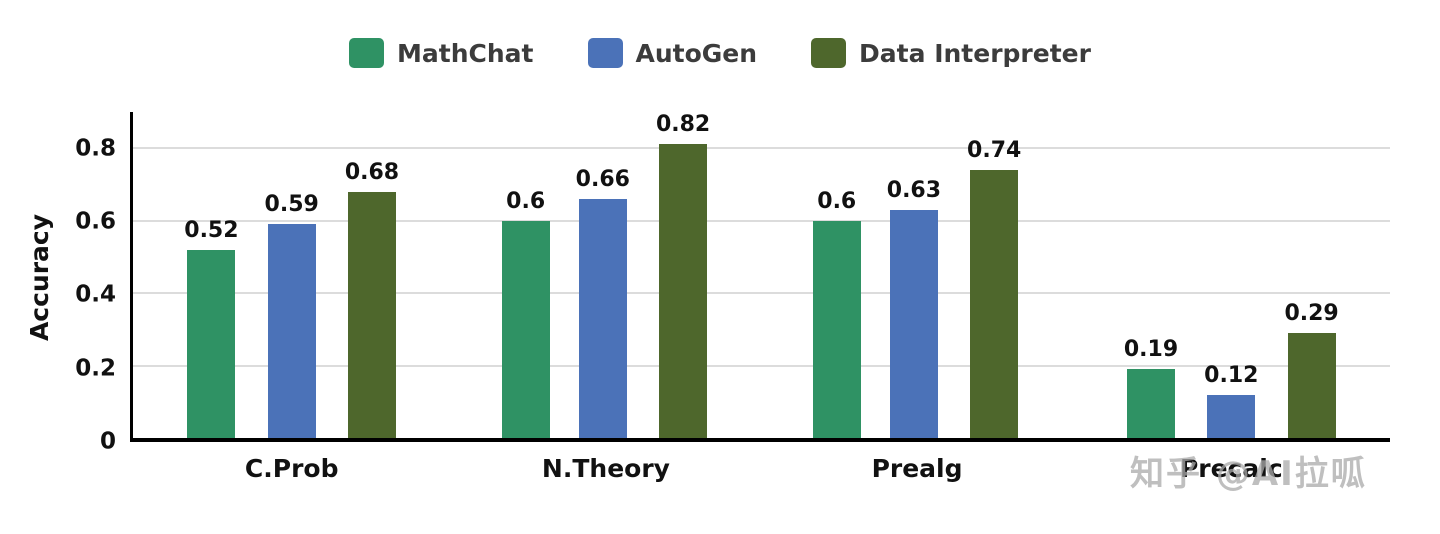 Image resolution: width=1440 pixels, height=534 pixels. I want to click on bar-value-label: 0.82, so click(683, 124).